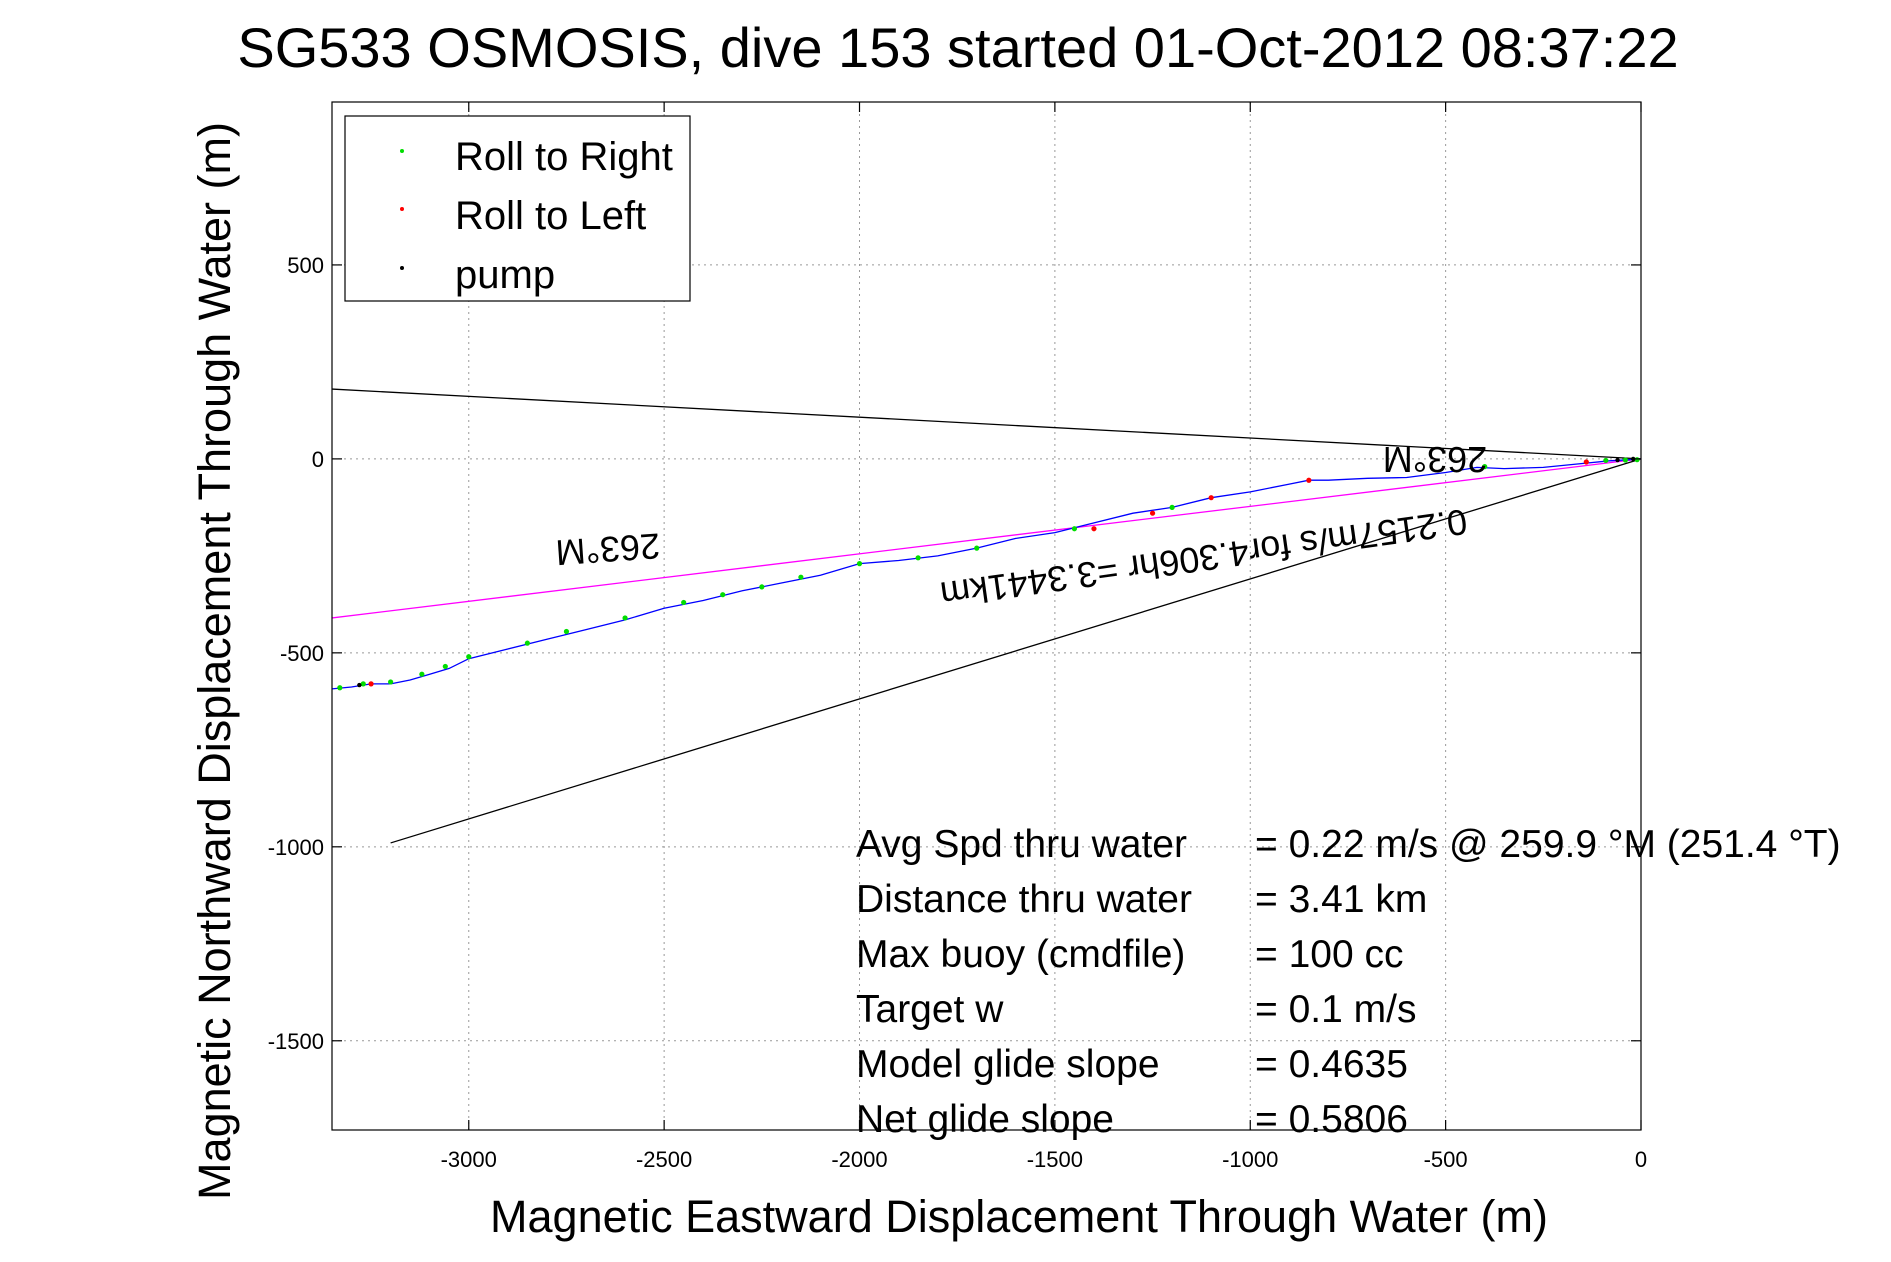 The width and height of the screenshot is (1891, 1262). What do you see at coordinates (296, 847) in the screenshot?
I see `y-tick-label-3: -1000` at bounding box center [296, 847].